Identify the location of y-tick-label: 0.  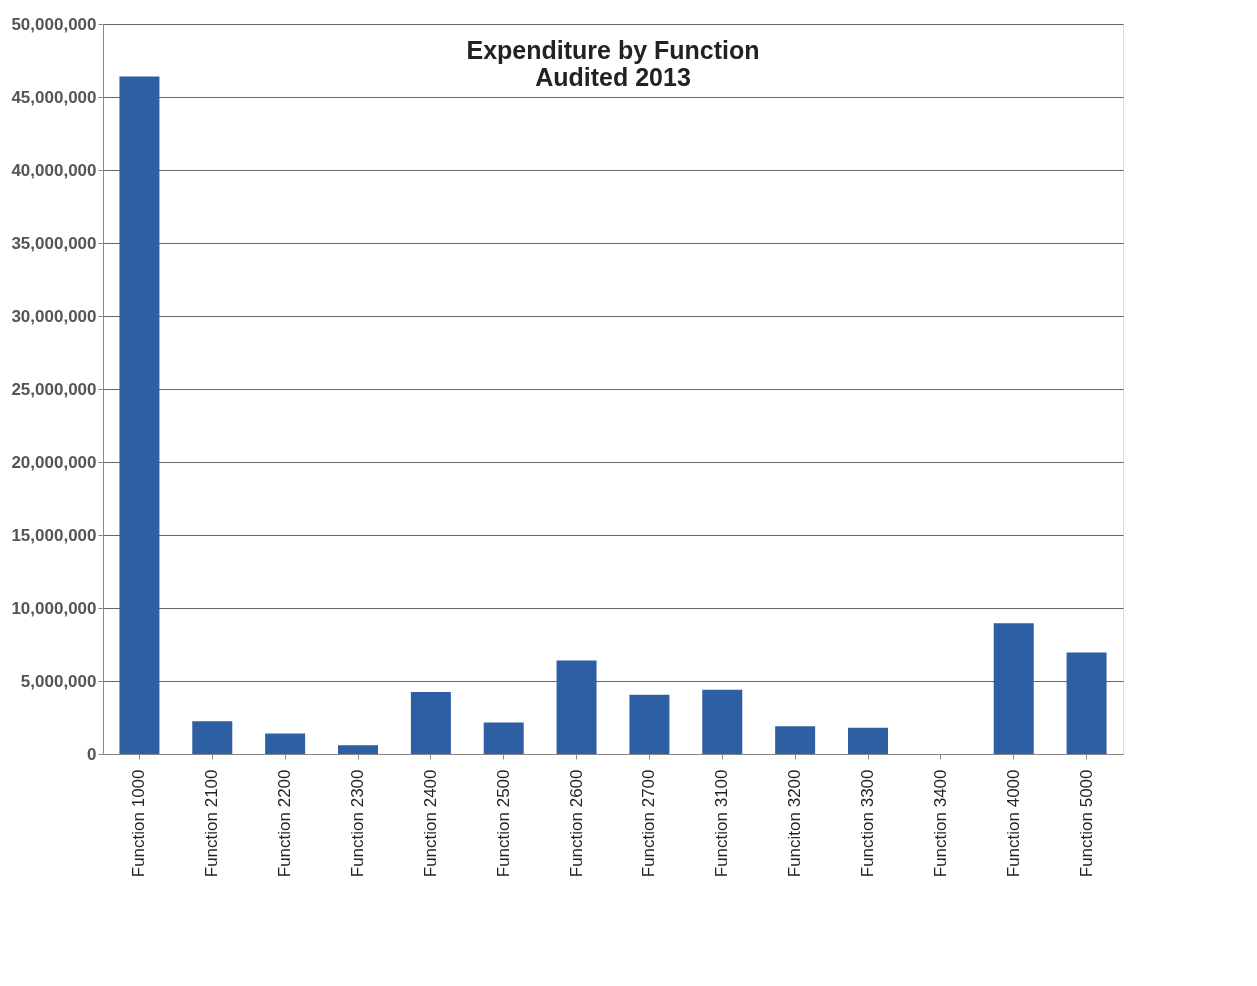
(92, 754).